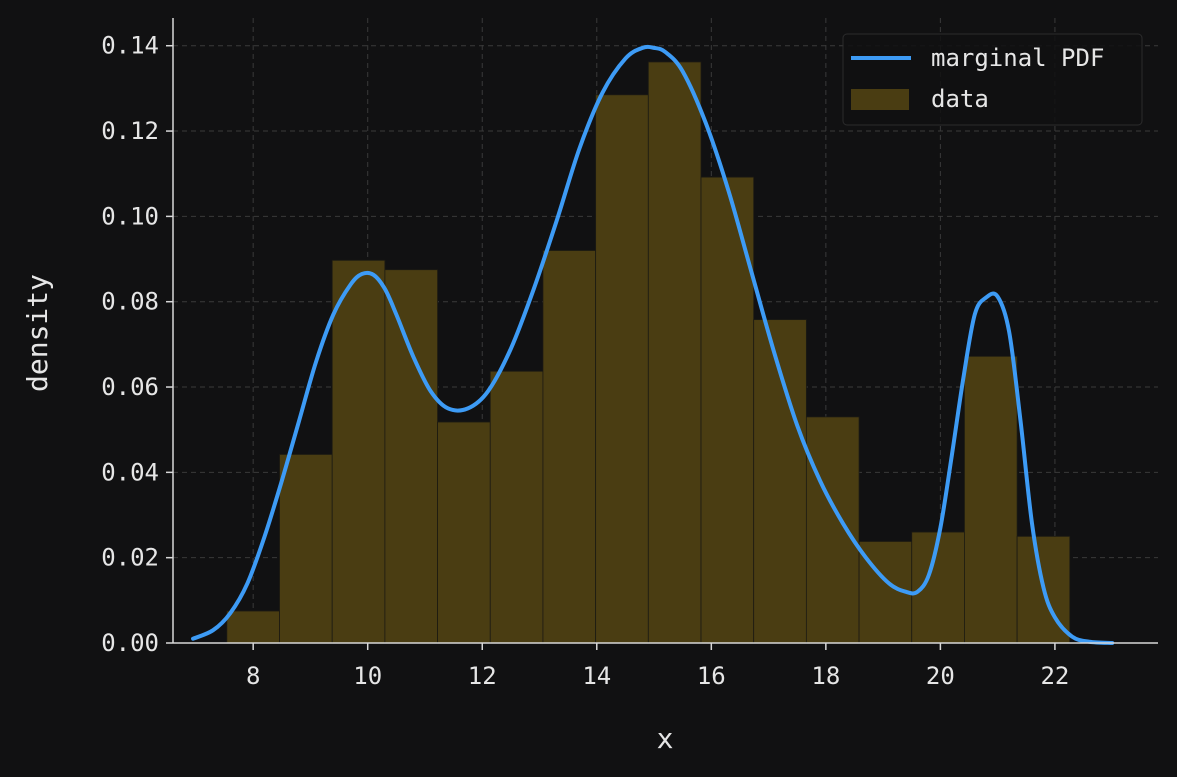  What do you see at coordinates (130, 643) in the screenshot?
I see `y-tick-label: 0.00` at bounding box center [130, 643].